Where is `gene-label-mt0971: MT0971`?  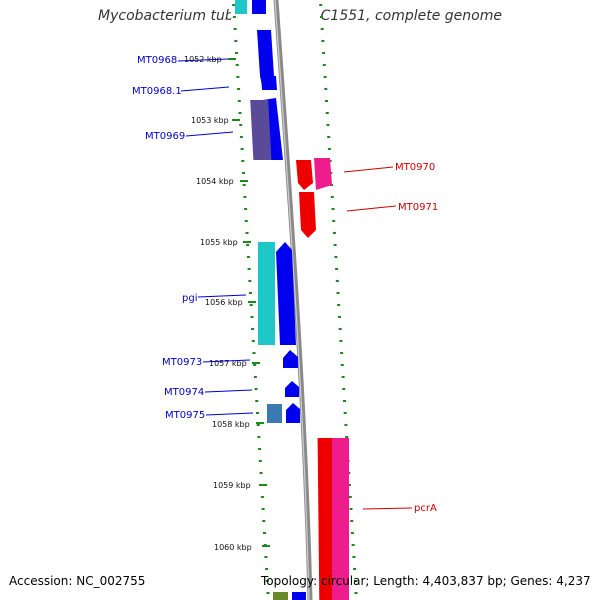 gene-label-mt0971: MT0971 is located at coordinates (418, 207).